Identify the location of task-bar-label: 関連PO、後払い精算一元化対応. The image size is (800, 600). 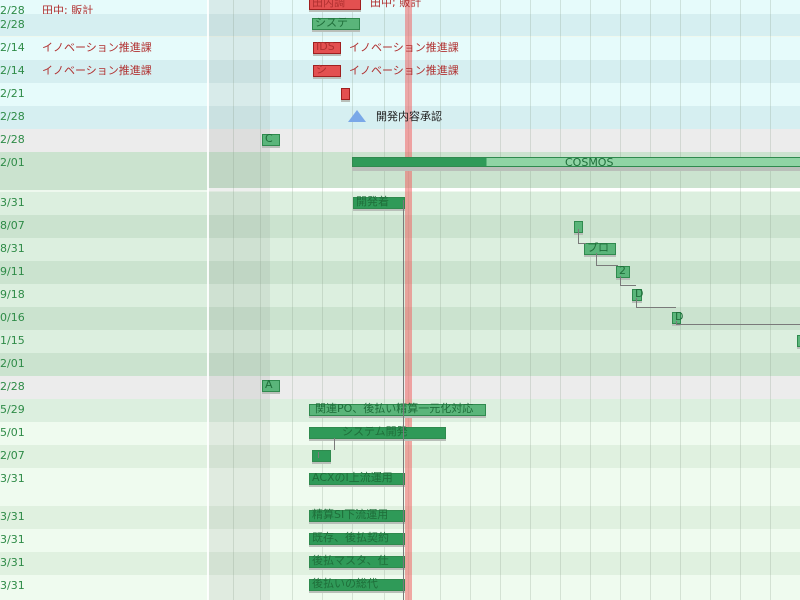
(394, 408).